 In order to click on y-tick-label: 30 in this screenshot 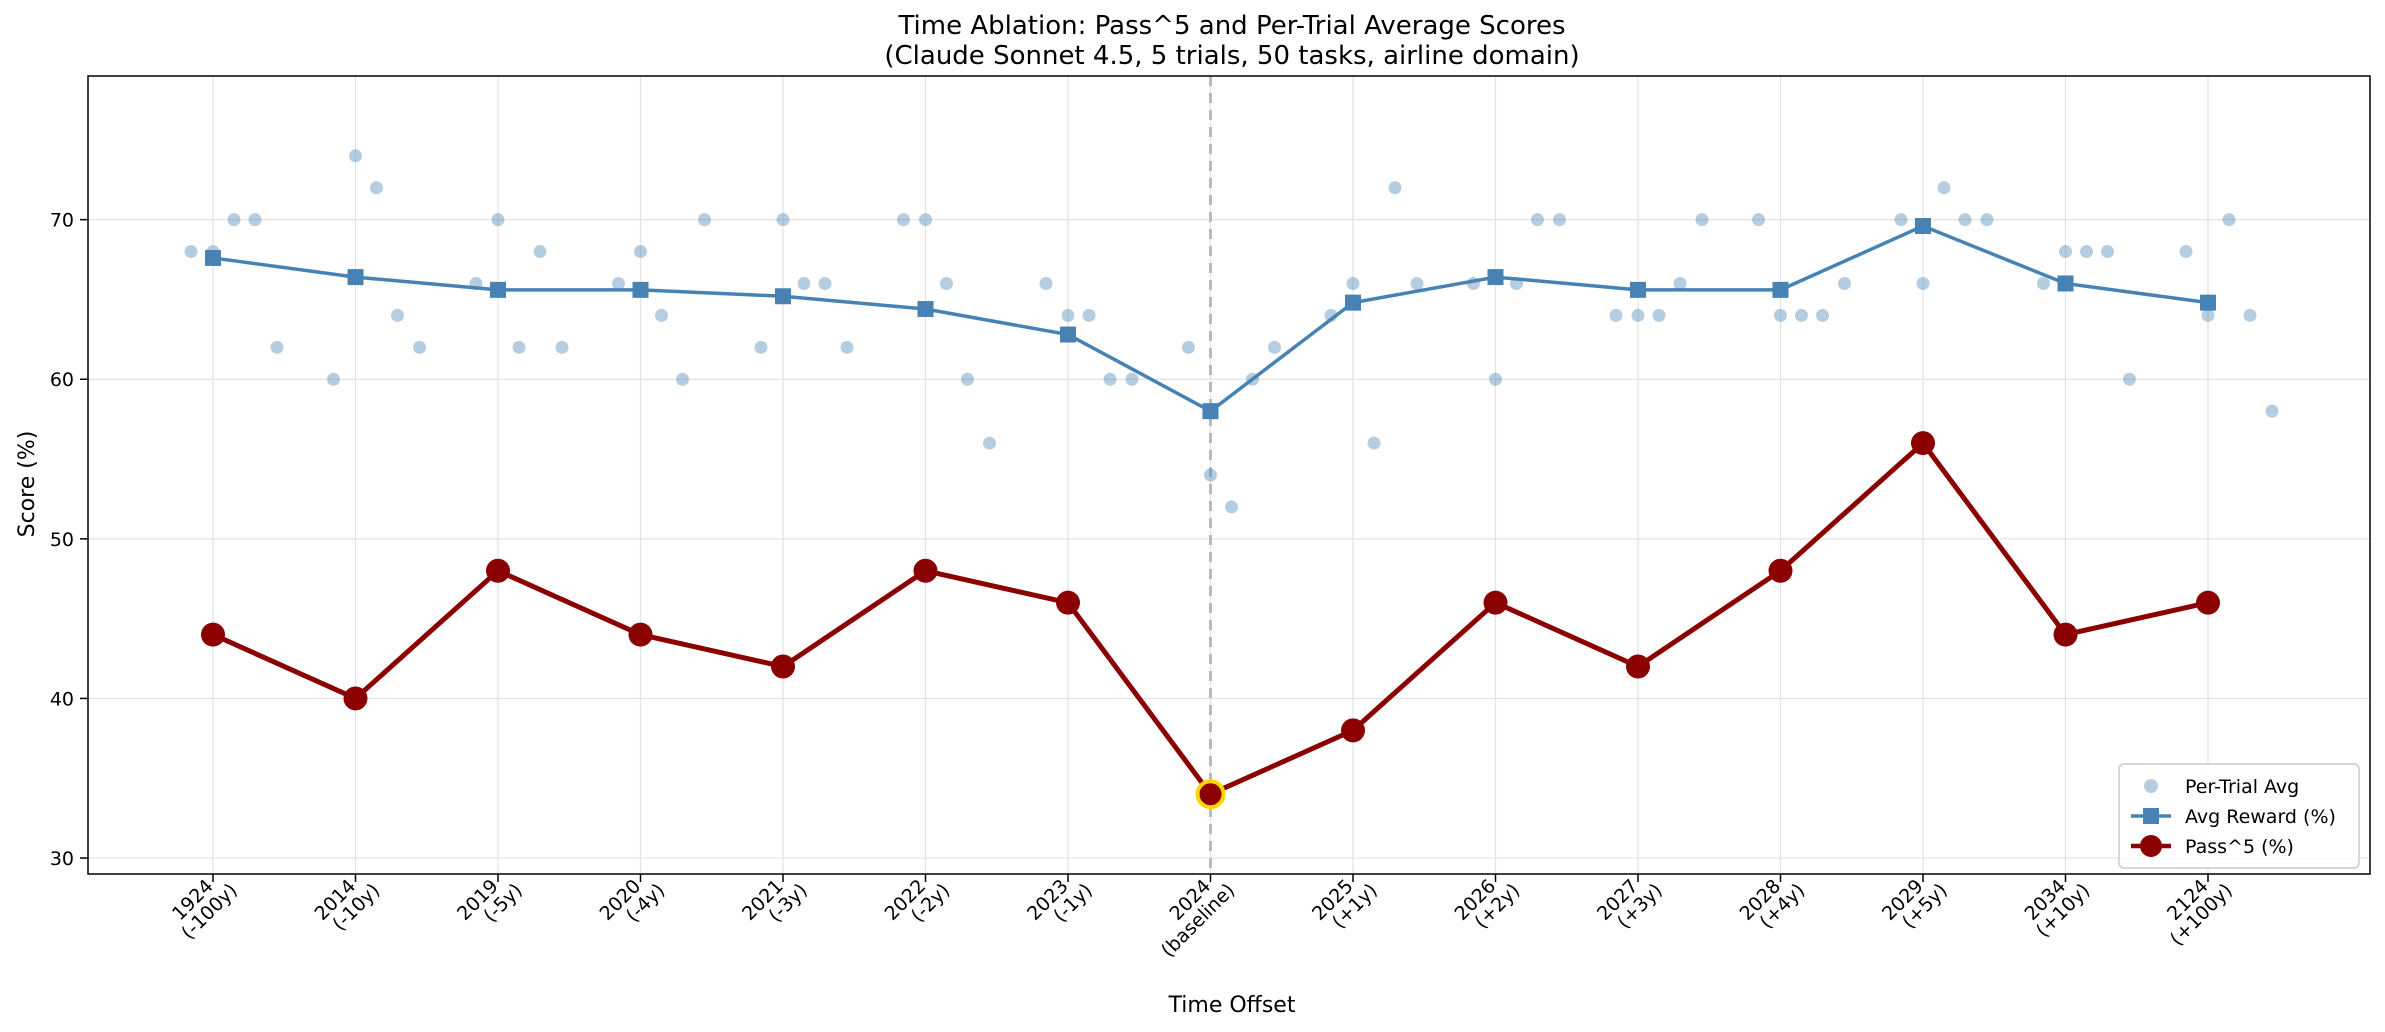, I will do `click(62, 859)`.